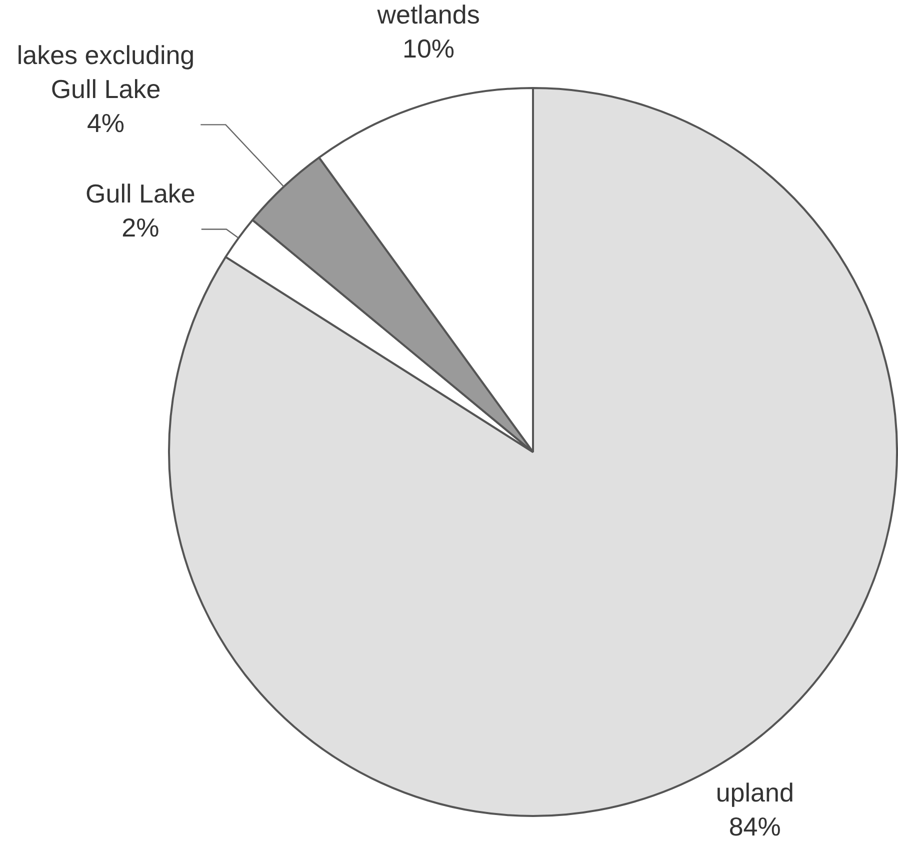 This screenshot has width=898, height=866. What do you see at coordinates (754, 826) in the screenshot?
I see `data-label: 84%` at bounding box center [754, 826].